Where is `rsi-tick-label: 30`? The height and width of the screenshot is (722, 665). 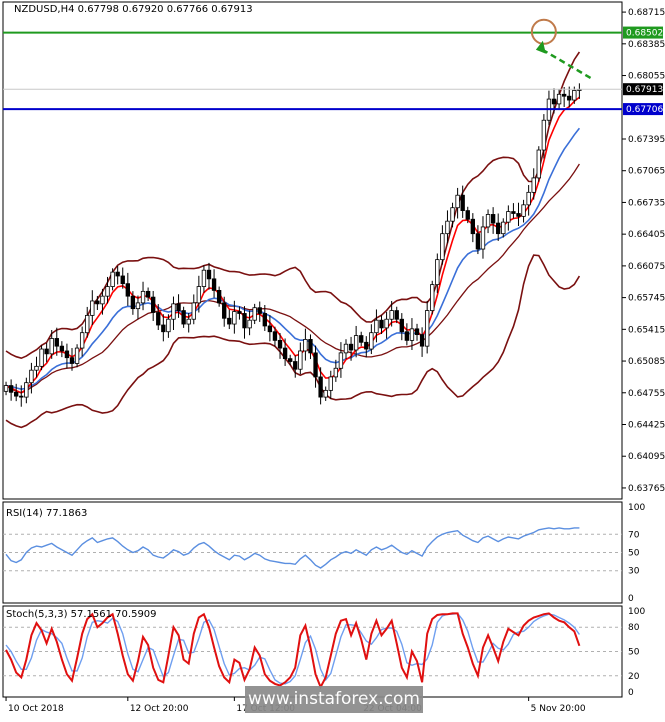
rsi-tick-label: 30 is located at coordinates (634, 572).